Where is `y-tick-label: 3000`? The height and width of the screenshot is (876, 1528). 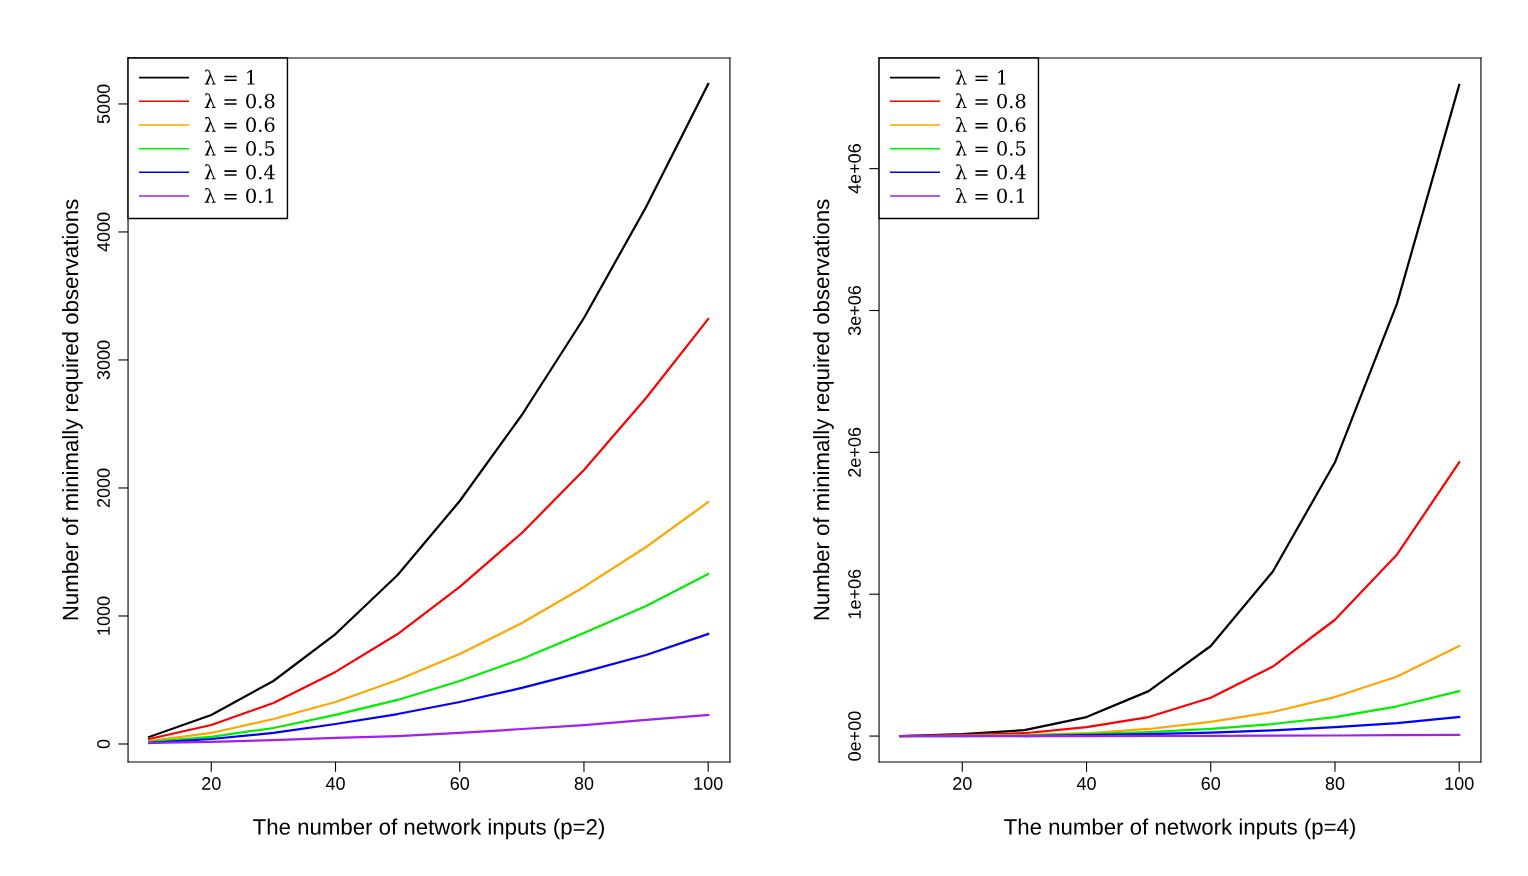 y-tick-label: 3000 is located at coordinates (103, 360).